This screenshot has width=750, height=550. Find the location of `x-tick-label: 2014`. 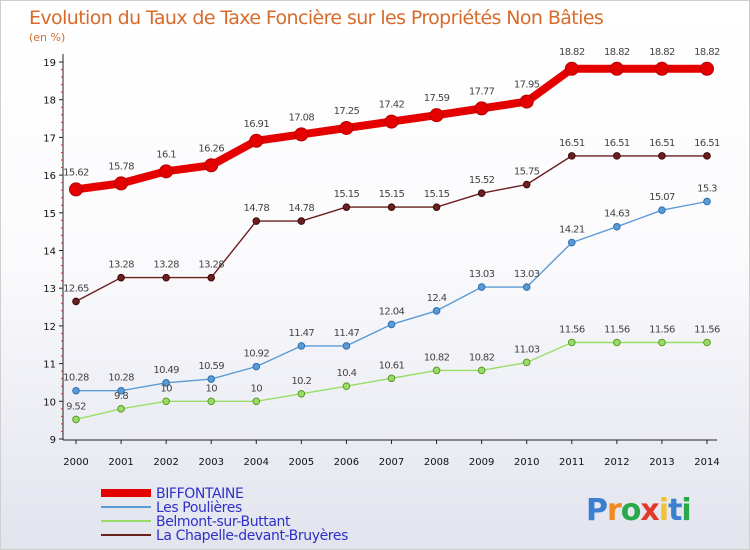

x-tick-label: 2014 is located at coordinates (706, 462).